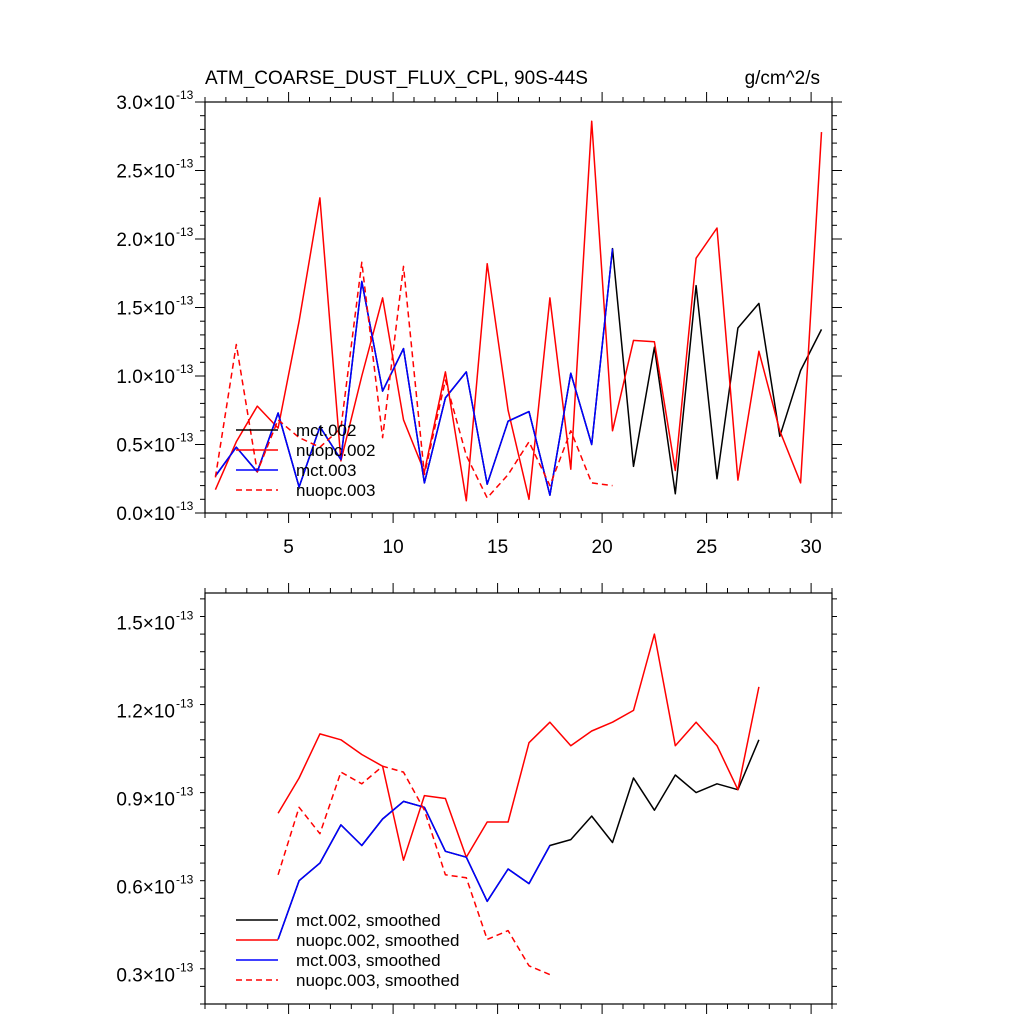  What do you see at coordinates (145, 103) in the screenshot?
I see `y-tick-label: 3.0×10` at bounding box center [145, 103].